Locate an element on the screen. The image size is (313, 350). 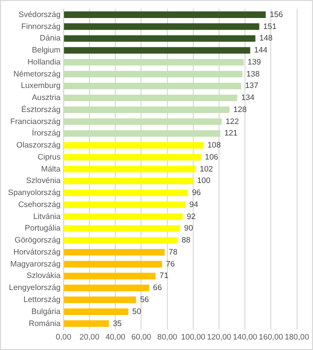
y-tick-label: Bulgária is located at coordinates (46, 311).